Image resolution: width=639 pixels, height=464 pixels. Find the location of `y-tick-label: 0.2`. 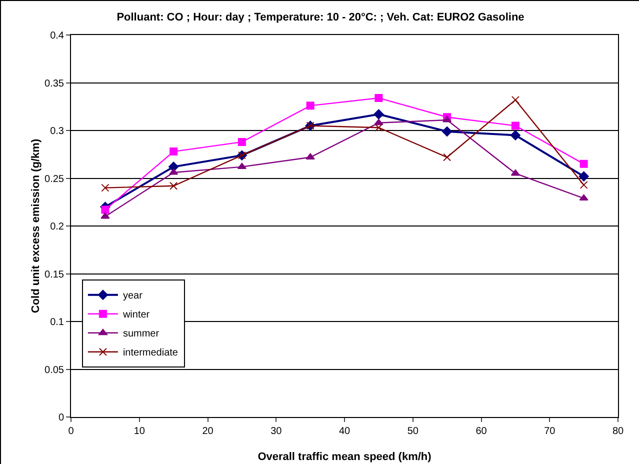

y-tick-label: 0.2 is located at coordinates (57, 227).